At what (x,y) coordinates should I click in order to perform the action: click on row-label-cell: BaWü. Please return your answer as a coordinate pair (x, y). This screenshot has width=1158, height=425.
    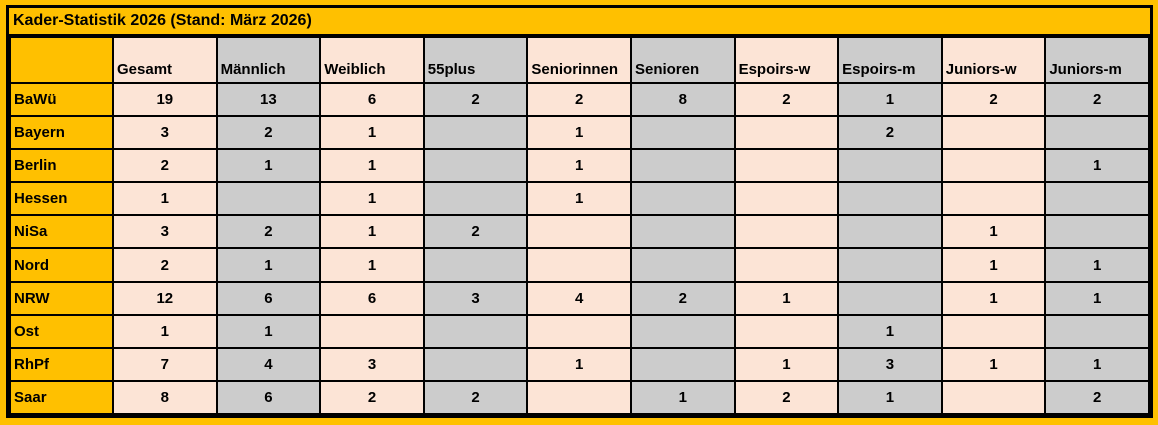
    Looking at the image, I should click on (61, 99).